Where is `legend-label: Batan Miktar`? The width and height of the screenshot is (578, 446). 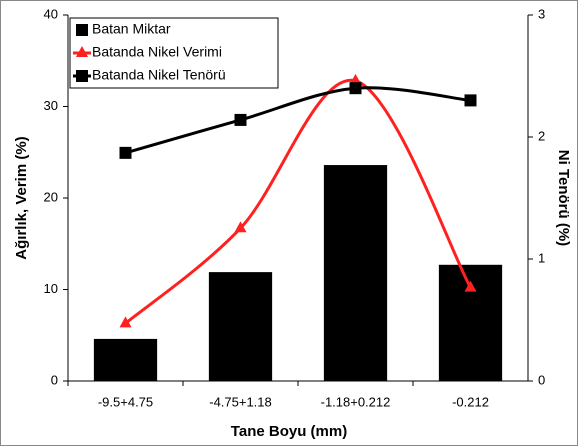 legend-label: Batan Miktar is located at coordinates (131, 29).